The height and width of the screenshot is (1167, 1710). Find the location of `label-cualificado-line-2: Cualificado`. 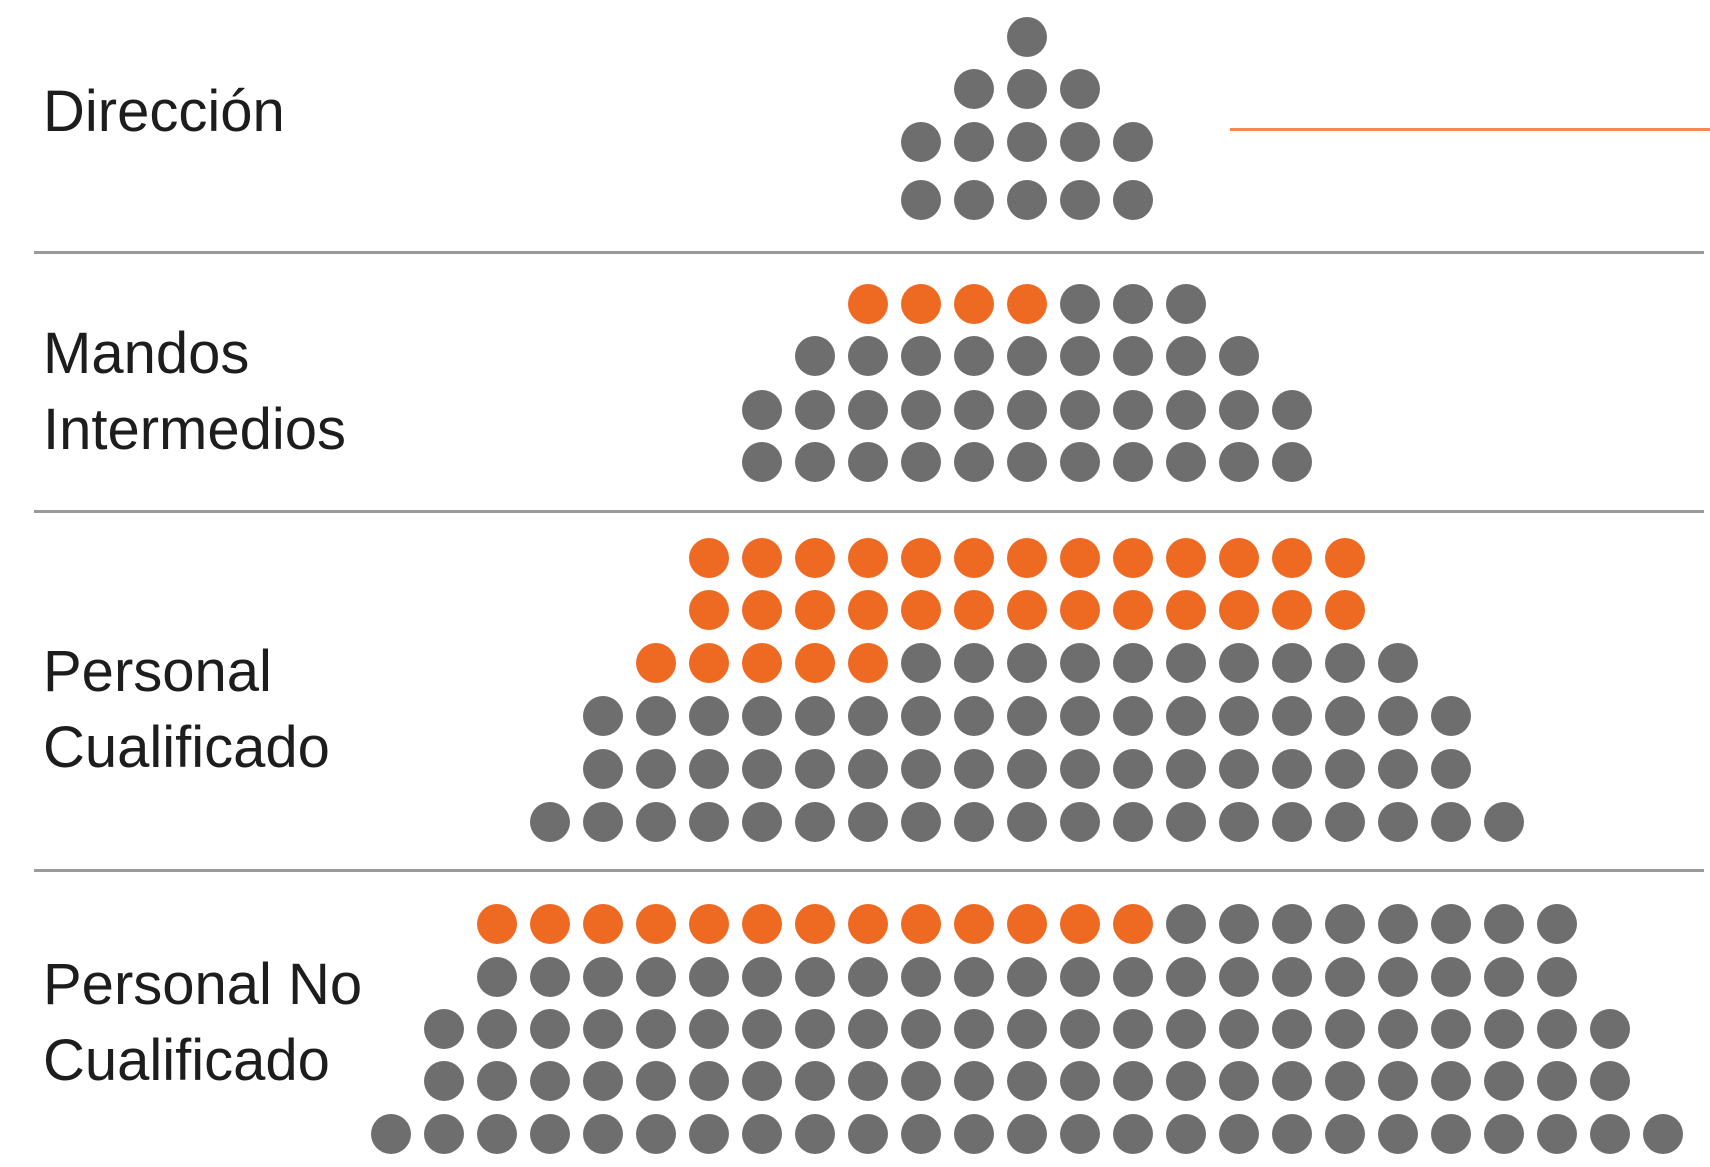

label-cualificado-line-2: Cualificado is located at coordinates (186, 747).